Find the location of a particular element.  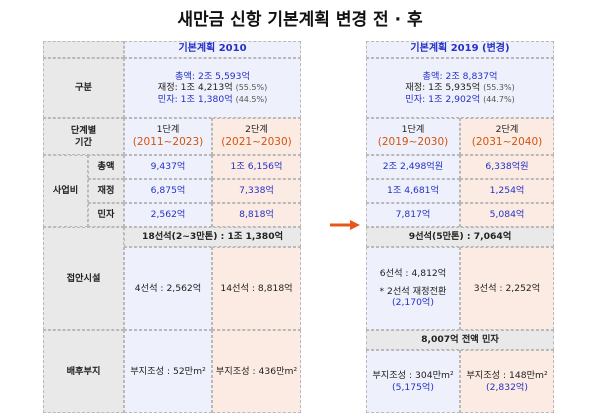

summary-private: 민자: 1조 1,380억 is located at coordinates (195, 99).